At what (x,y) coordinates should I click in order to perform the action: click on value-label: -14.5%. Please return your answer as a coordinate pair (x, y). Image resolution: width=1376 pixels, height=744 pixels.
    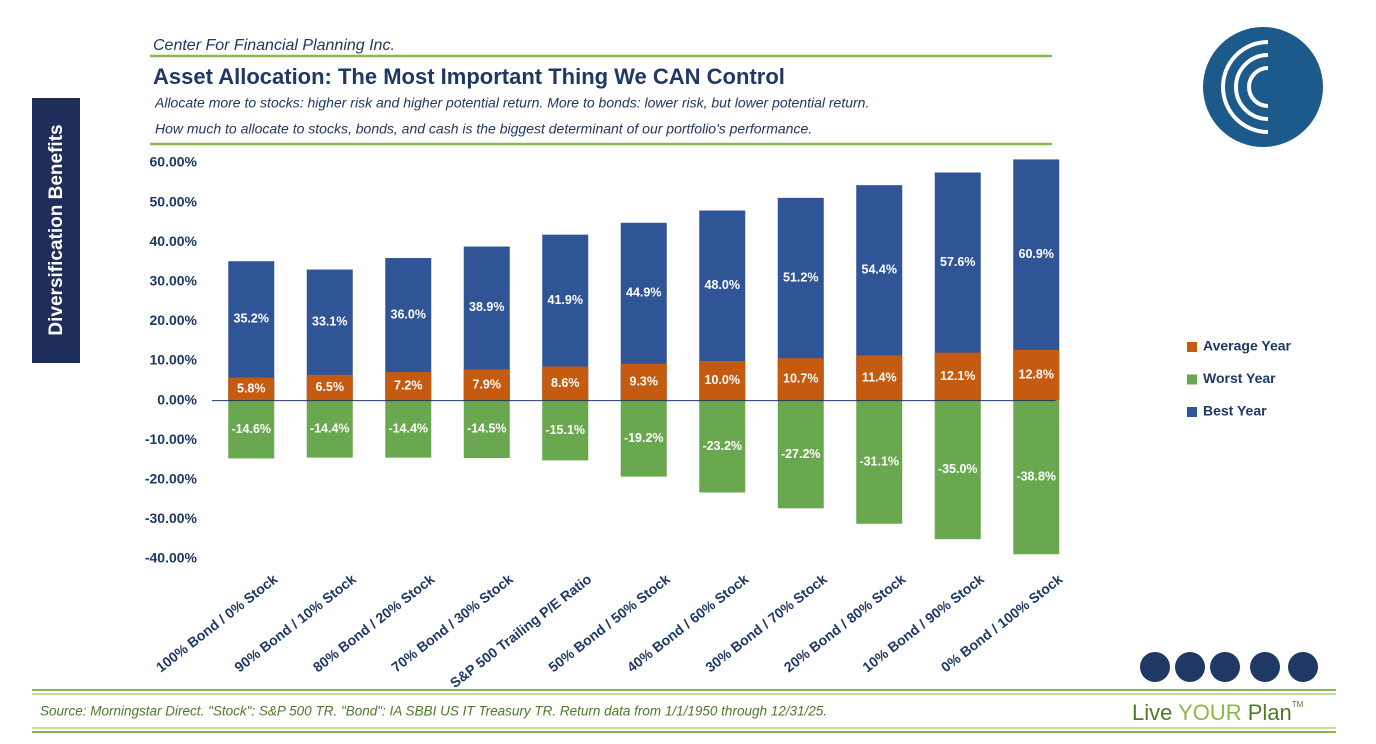
    Looking at the image, I should click on (487, 429).